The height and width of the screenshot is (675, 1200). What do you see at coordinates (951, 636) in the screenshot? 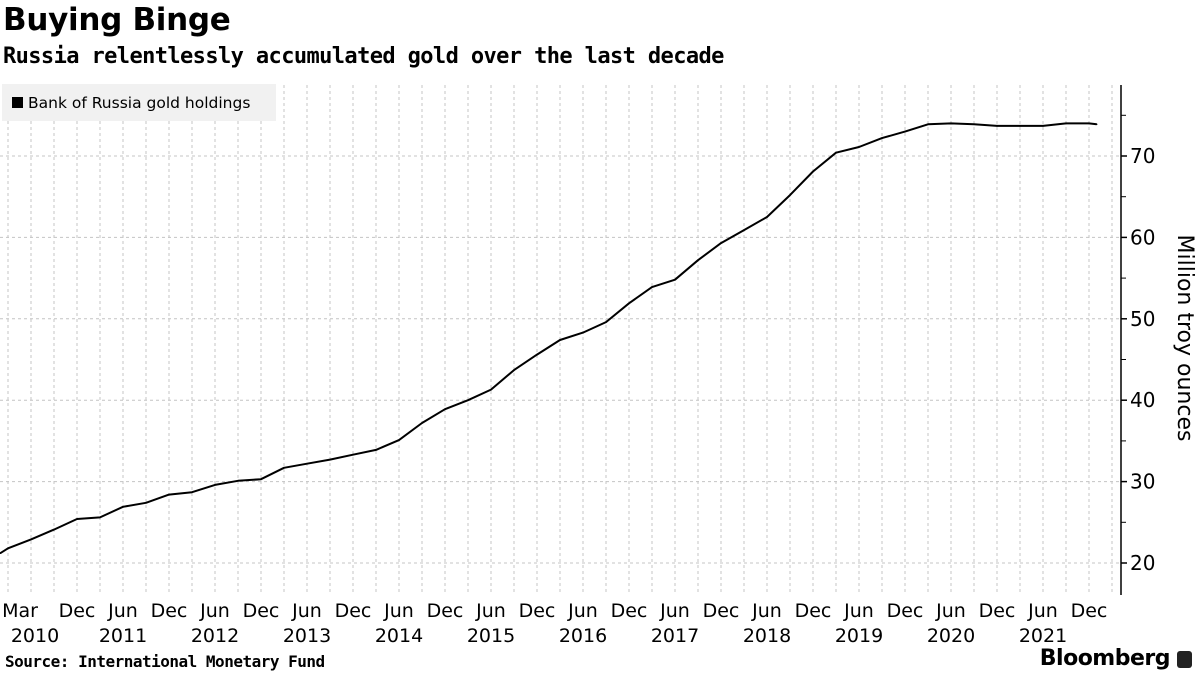
I see `x-tick-label-year: 2020` at bounding box center [951, 636].